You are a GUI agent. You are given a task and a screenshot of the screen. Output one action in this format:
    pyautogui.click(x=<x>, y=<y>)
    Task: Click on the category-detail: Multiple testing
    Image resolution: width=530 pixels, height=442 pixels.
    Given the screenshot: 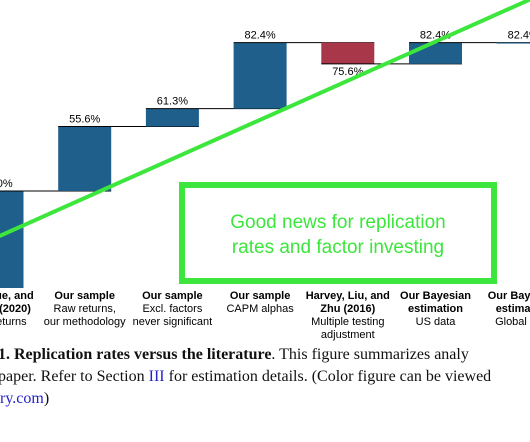 What is the action you would take?
    pyautogui.click(x=347, y=322)
    